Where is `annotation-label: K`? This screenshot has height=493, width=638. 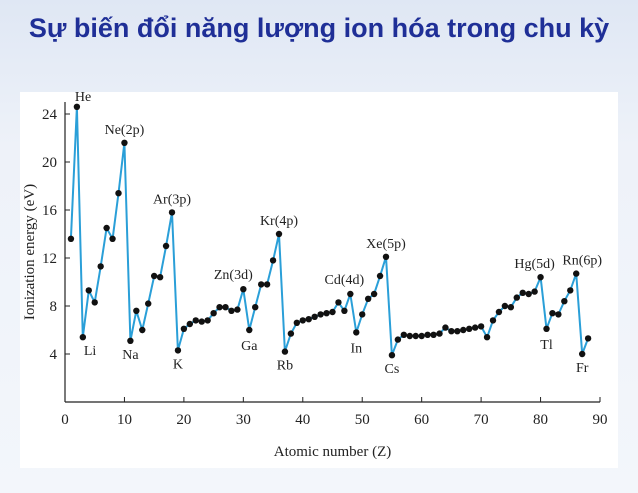 annotation-label: K is located at coordinates (178, 364).